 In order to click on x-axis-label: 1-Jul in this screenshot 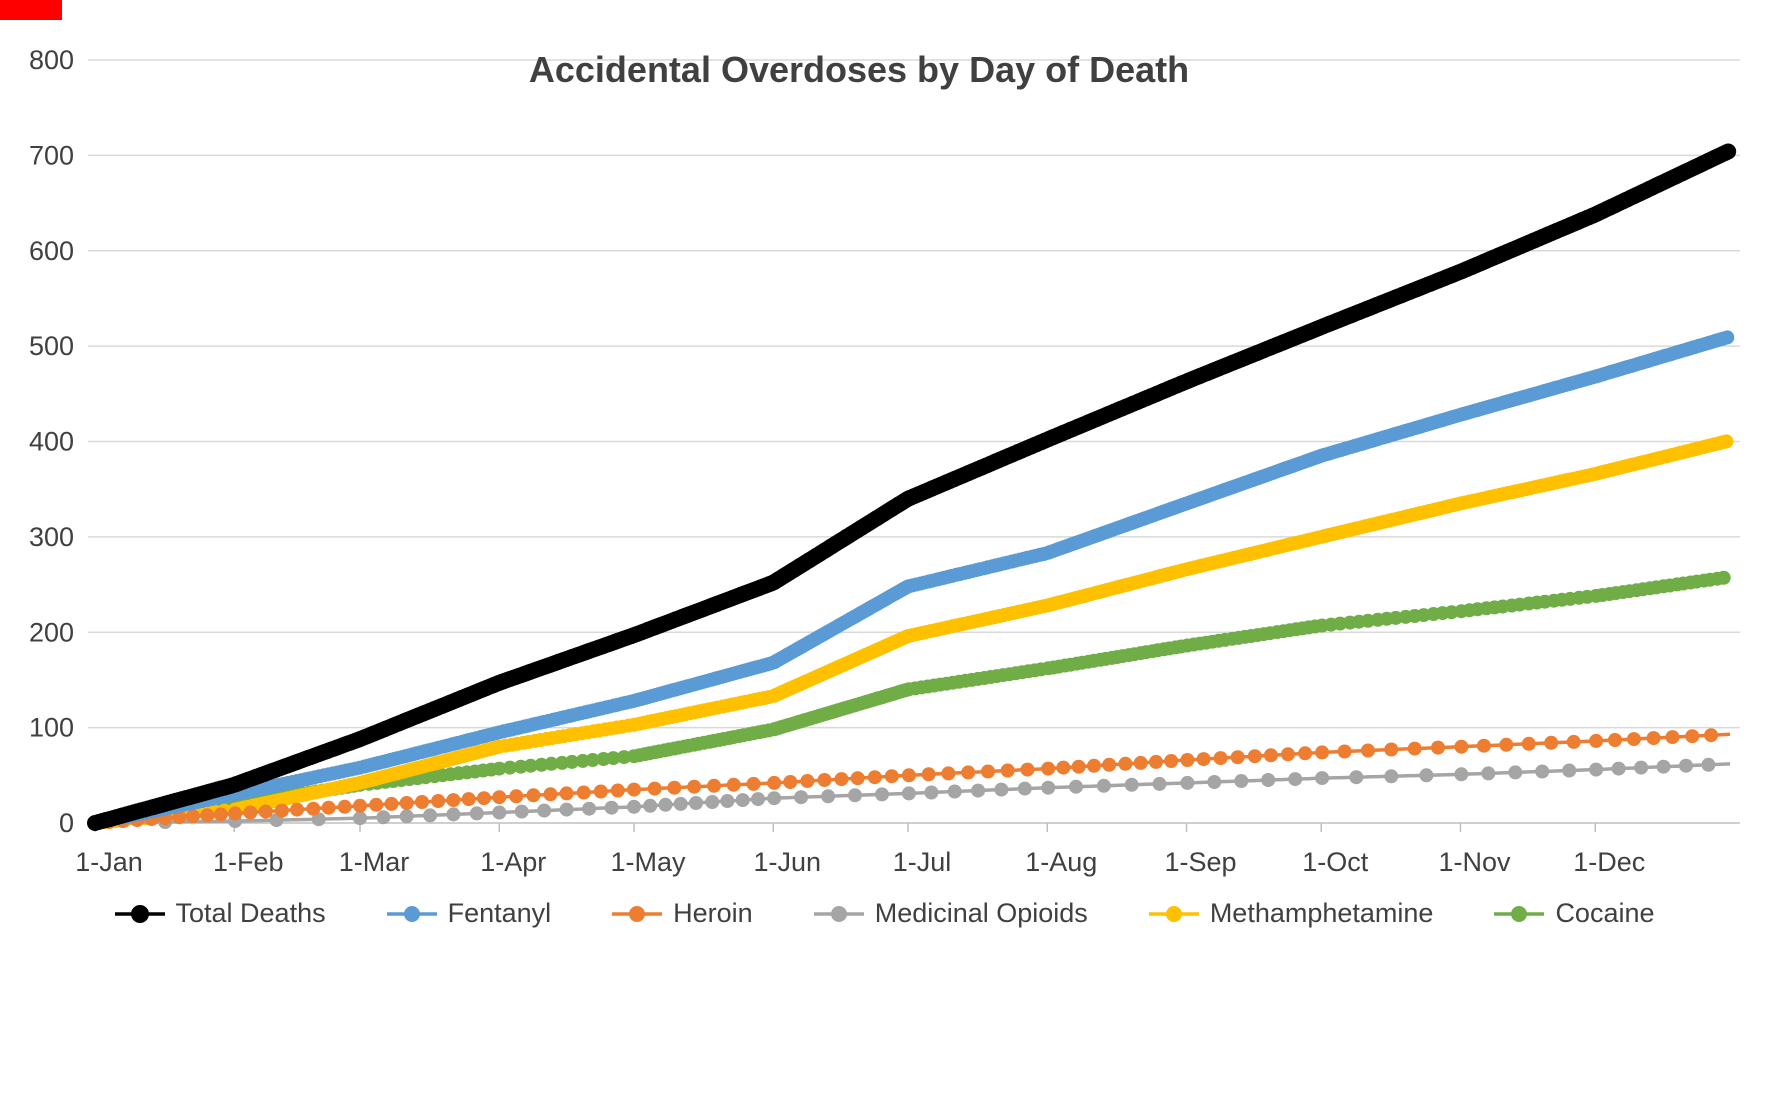, I will do `click(922, 862)`.